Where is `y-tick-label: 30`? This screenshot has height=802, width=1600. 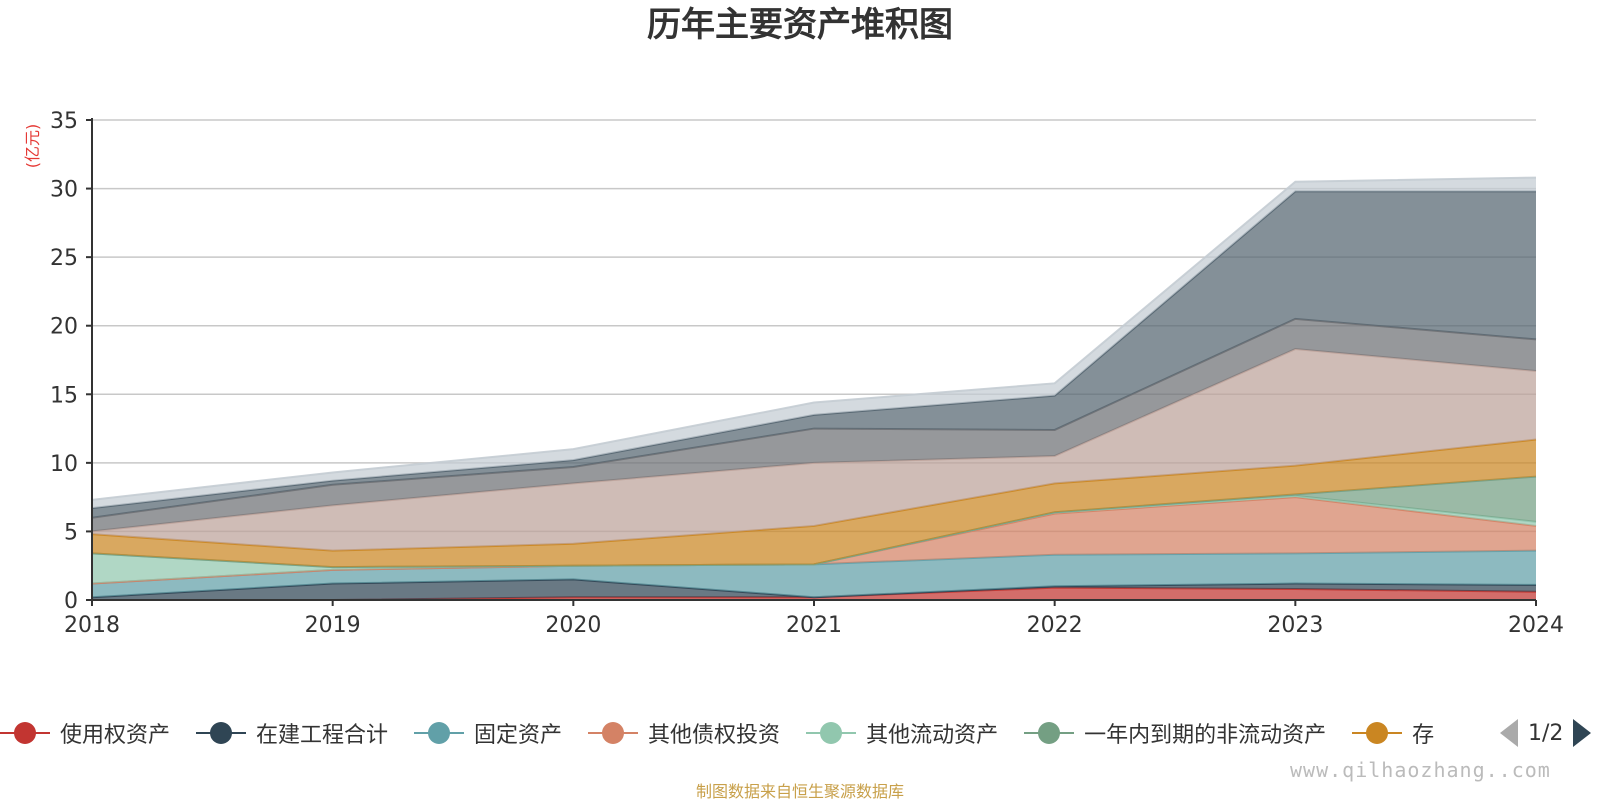 y-tick-label: 30 is located at coordinates (64, 190).